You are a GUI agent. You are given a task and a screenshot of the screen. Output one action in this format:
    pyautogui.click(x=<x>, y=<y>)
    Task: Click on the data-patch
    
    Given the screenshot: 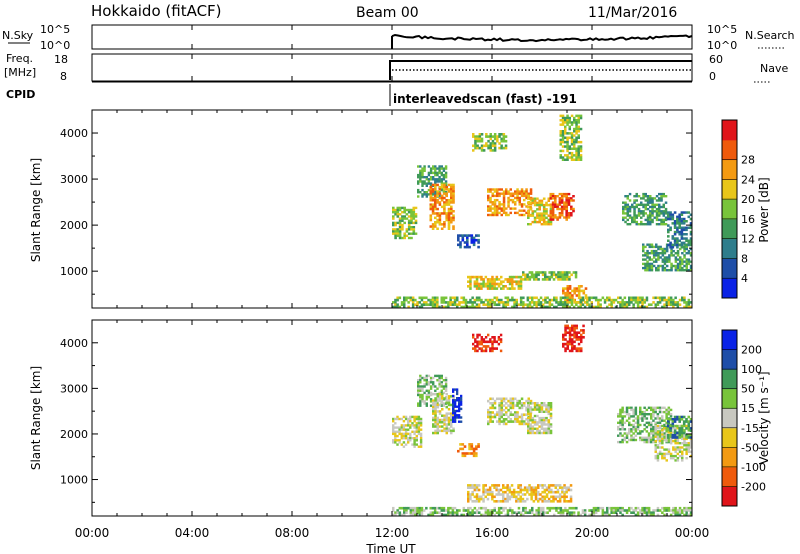 What is the action you would take?
    pyautogui.click(x=457, y=405)
    